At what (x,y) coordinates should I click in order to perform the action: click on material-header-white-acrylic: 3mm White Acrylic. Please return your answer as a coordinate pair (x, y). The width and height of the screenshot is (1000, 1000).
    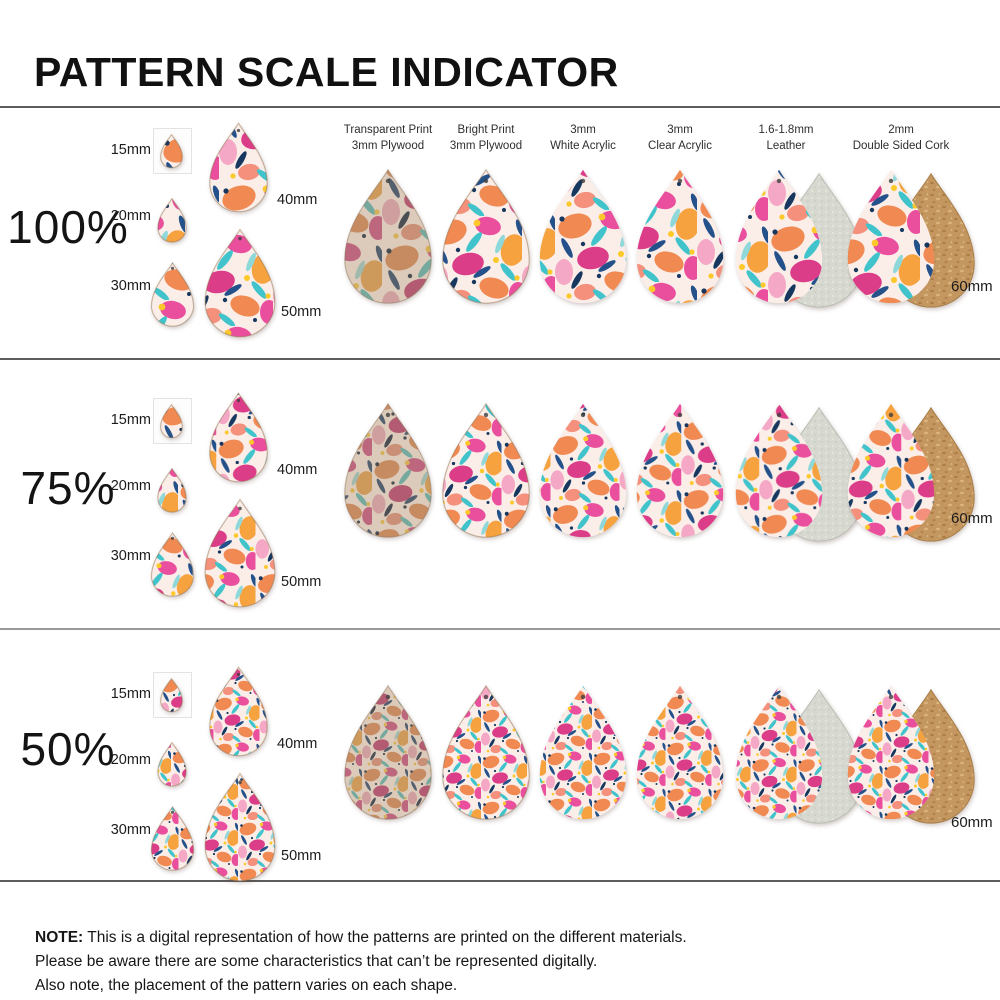
    Looking at the image, I should click on (583, 138).